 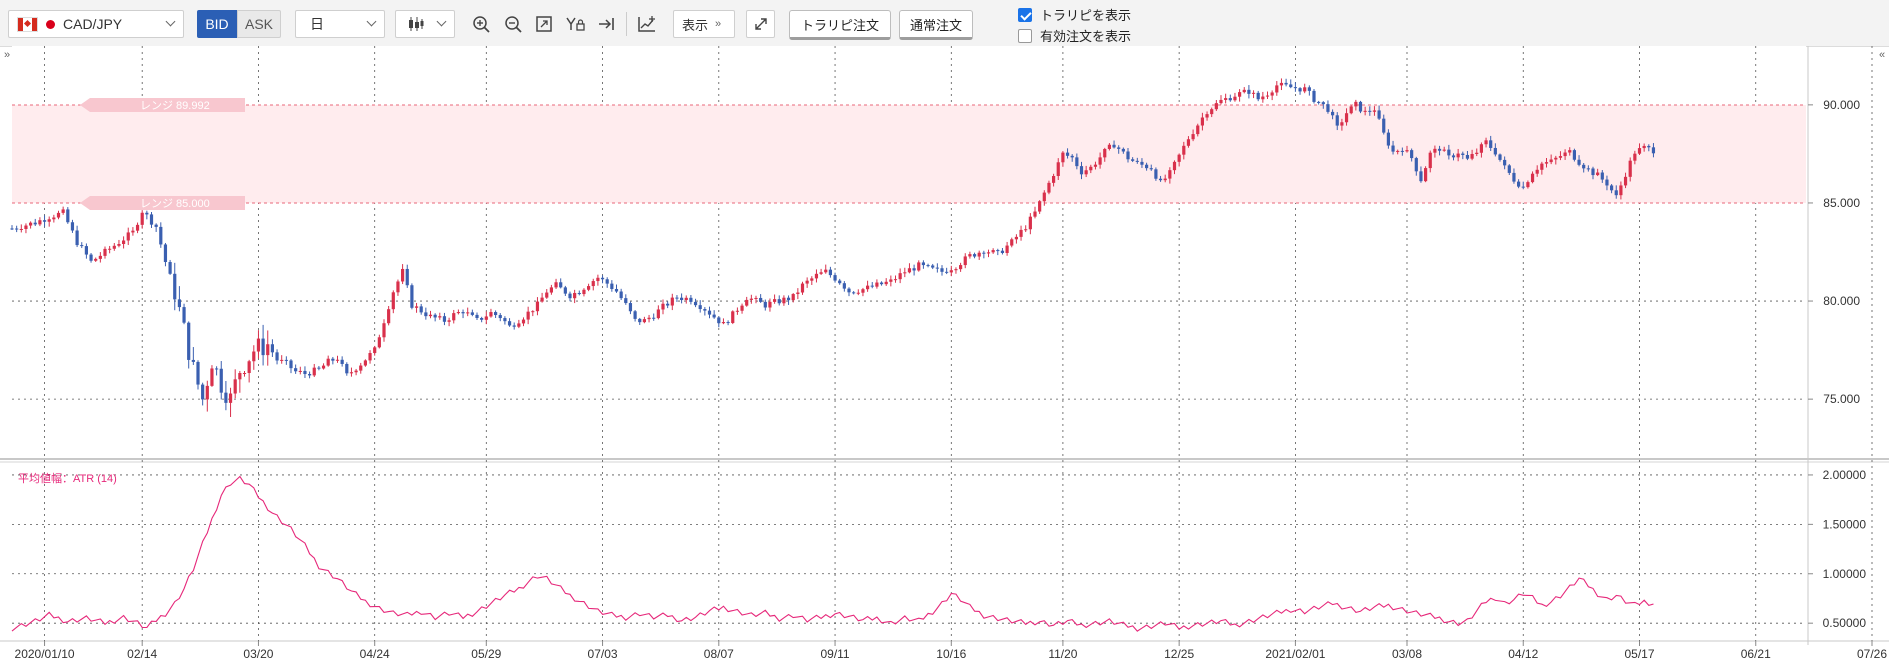 What do you see at coordinates (96, 24) in the screenshot?
I see `symbol-select: CAD/JPY` at bounding box center [96, 24].